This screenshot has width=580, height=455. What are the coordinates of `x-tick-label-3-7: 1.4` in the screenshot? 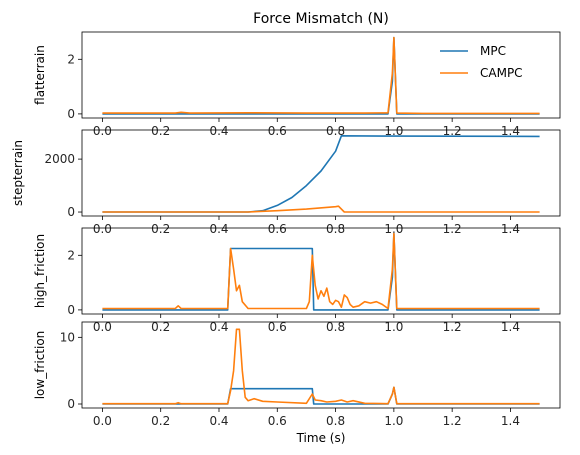 It's located at (510, 327).